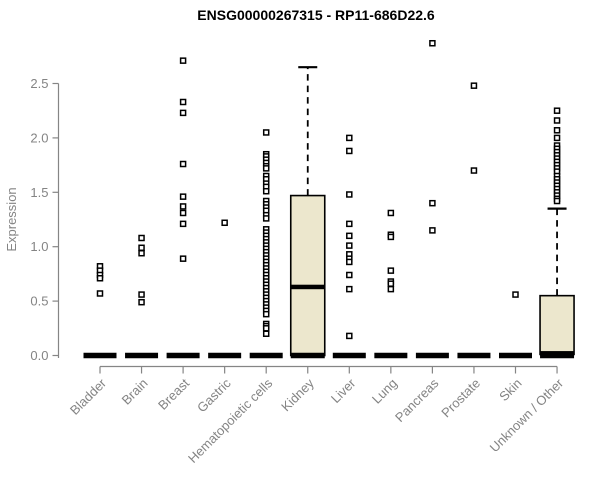  I want to click on x-tick-label-liver: Liver, so click(343, 390).